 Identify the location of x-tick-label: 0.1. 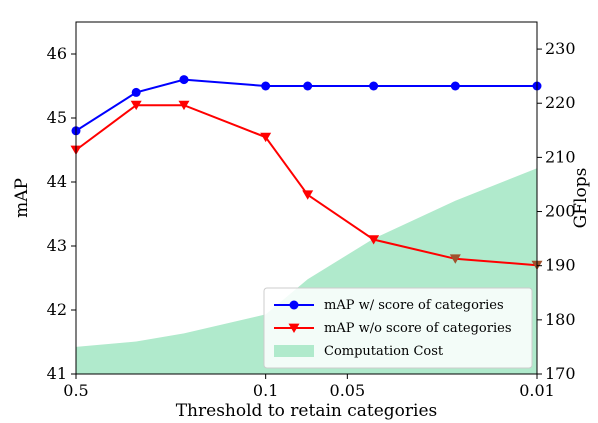
(265, 390).